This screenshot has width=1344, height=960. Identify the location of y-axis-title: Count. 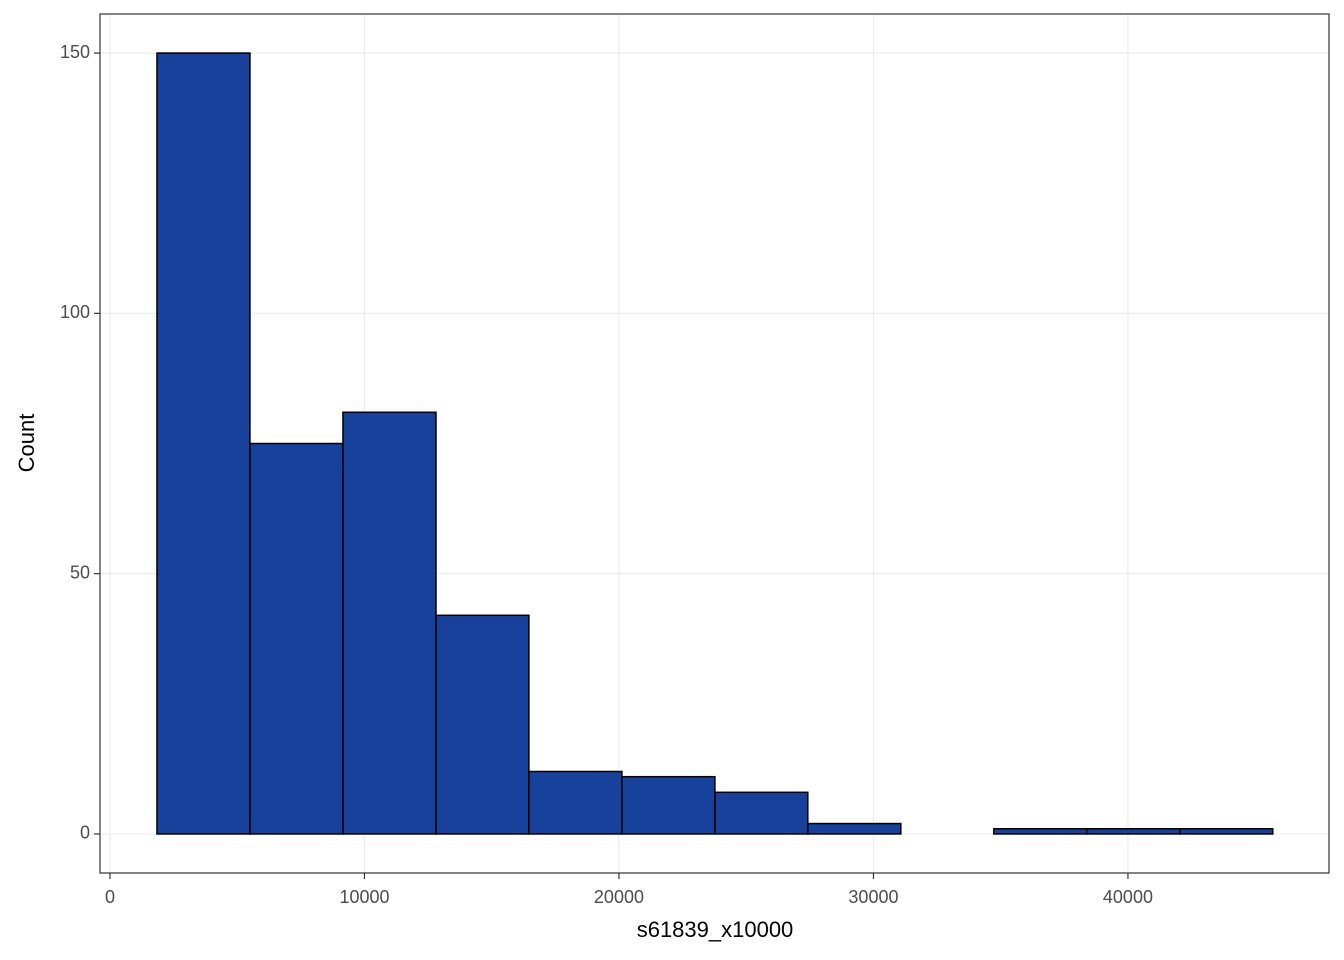
(26, 443).